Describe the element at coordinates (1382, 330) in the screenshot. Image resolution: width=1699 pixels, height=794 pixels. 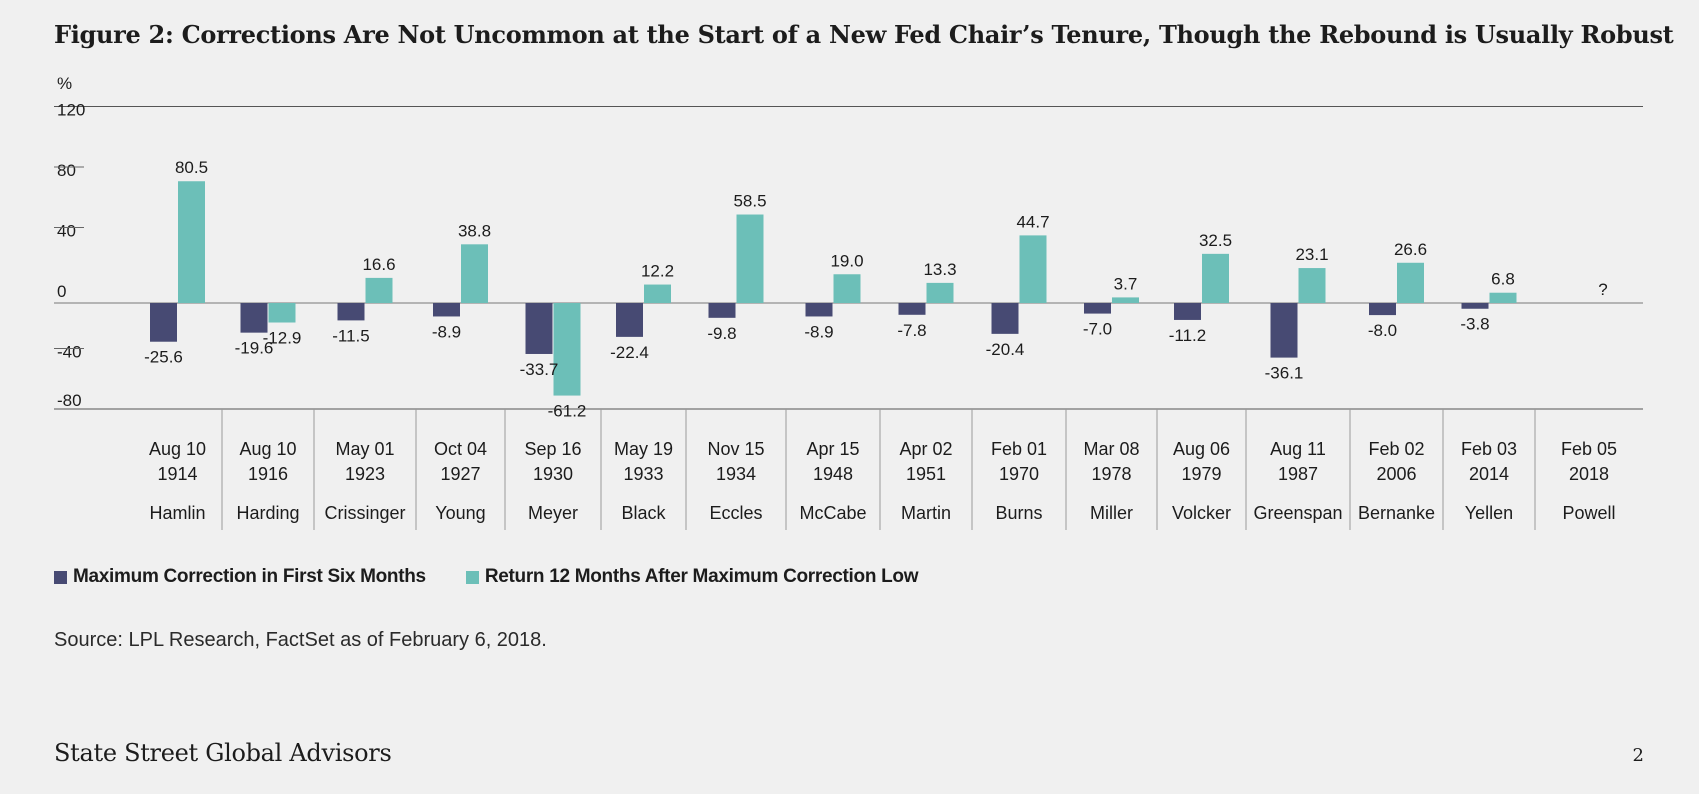
I see `data-label-correction: -8.0` at that location.